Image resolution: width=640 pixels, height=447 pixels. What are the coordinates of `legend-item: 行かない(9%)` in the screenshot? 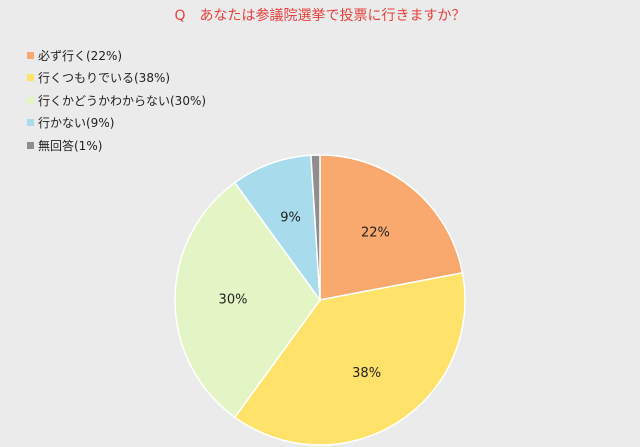 It's located at (116, 123).